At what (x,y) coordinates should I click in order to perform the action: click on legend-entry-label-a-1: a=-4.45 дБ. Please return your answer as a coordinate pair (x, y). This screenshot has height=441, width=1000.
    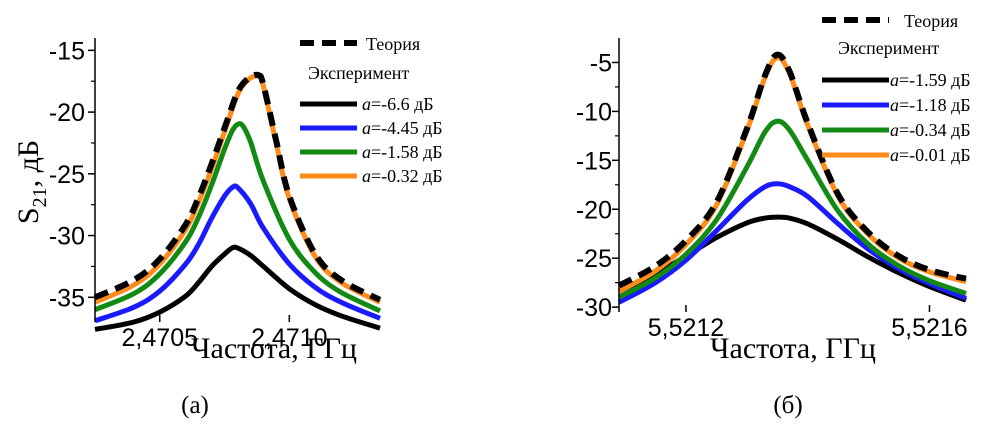
    Looking at the image, I should click on (402, 128).